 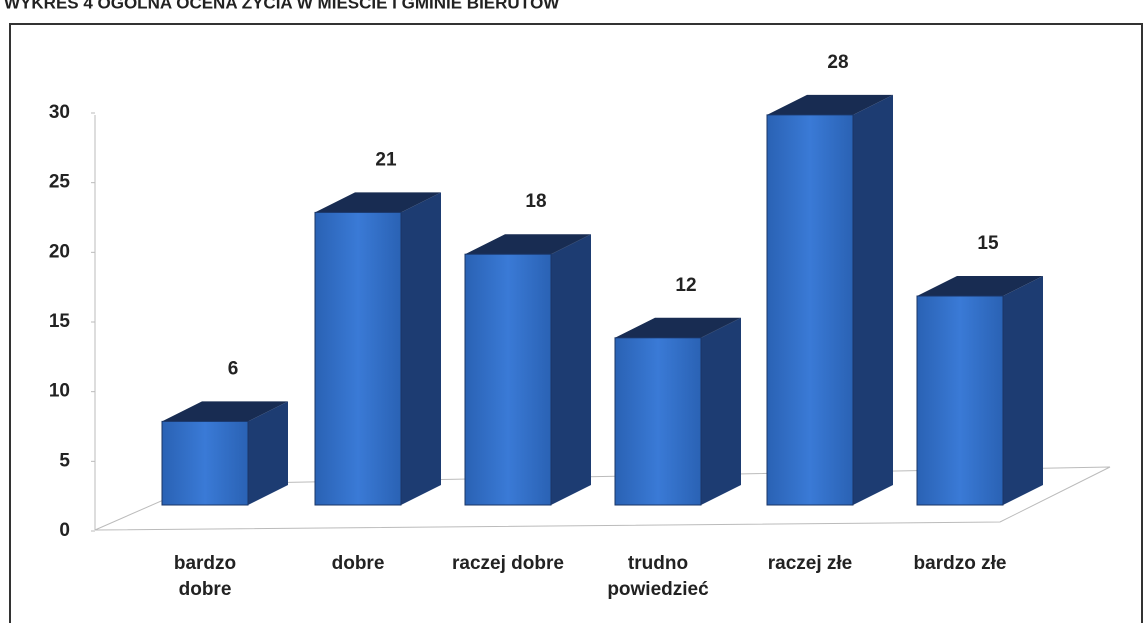 What do you see at coordinates (358, 563) in the screenshot?
I see `x-tick-label: dobre` at bounding box center [358, 563].